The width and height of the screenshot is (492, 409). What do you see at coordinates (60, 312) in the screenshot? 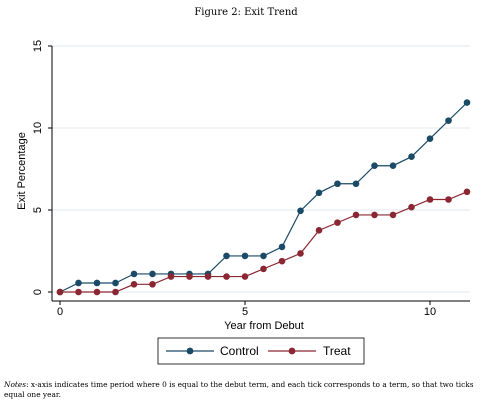
I see `x-tick-label-0: 0` at bounding box center [60, 312].